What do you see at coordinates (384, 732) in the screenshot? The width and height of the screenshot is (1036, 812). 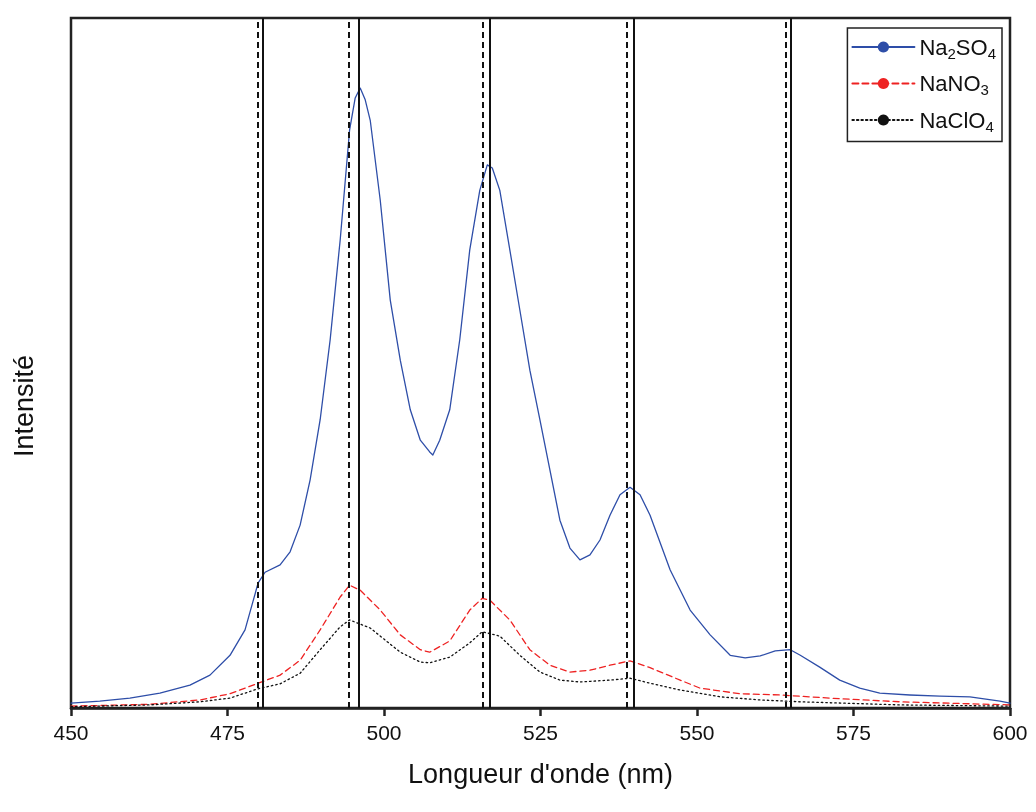 I see `x-tick-label: 500` at bounding box center [384, 732].